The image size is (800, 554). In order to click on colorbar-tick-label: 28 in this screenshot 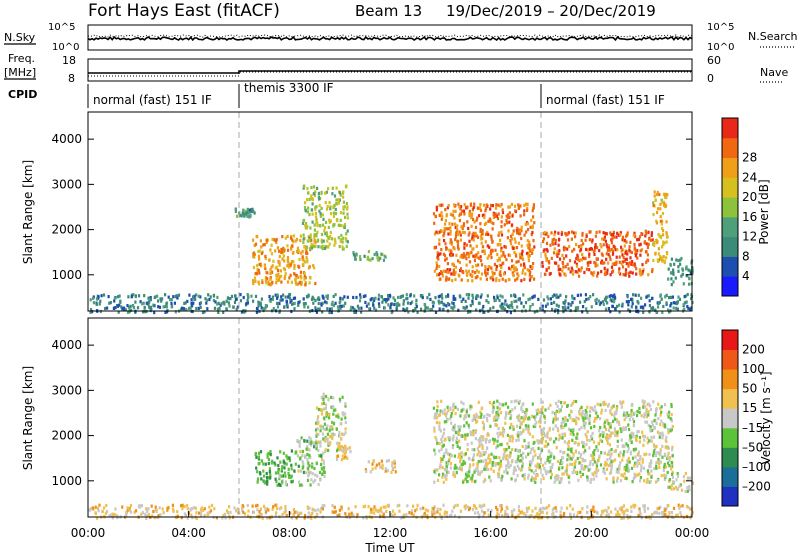, I will do `click(749, 158)`.